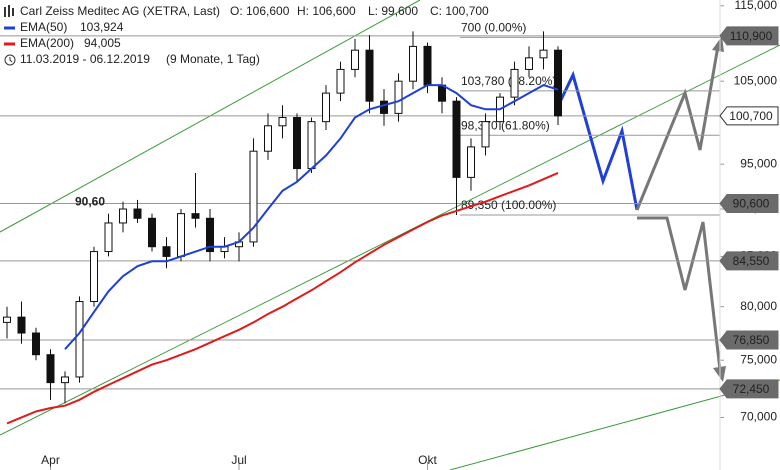 The height and width of the screenshot is (470, 780). What do you see at coordinates (493, 28) in the screenshot?
I see `fib-label: 700 (0.00%)` at bounding box center [493, 28].